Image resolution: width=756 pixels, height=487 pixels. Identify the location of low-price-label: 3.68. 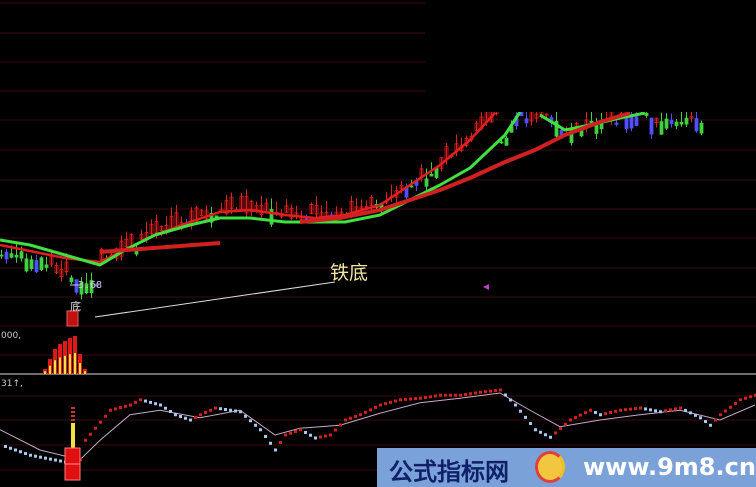
(90, 285).